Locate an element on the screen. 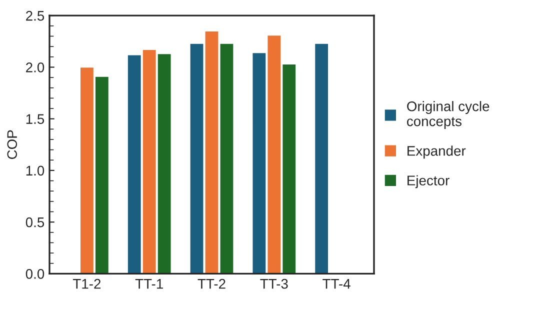  y-tick-label: 2.0 is located at coordinates (35, 67).